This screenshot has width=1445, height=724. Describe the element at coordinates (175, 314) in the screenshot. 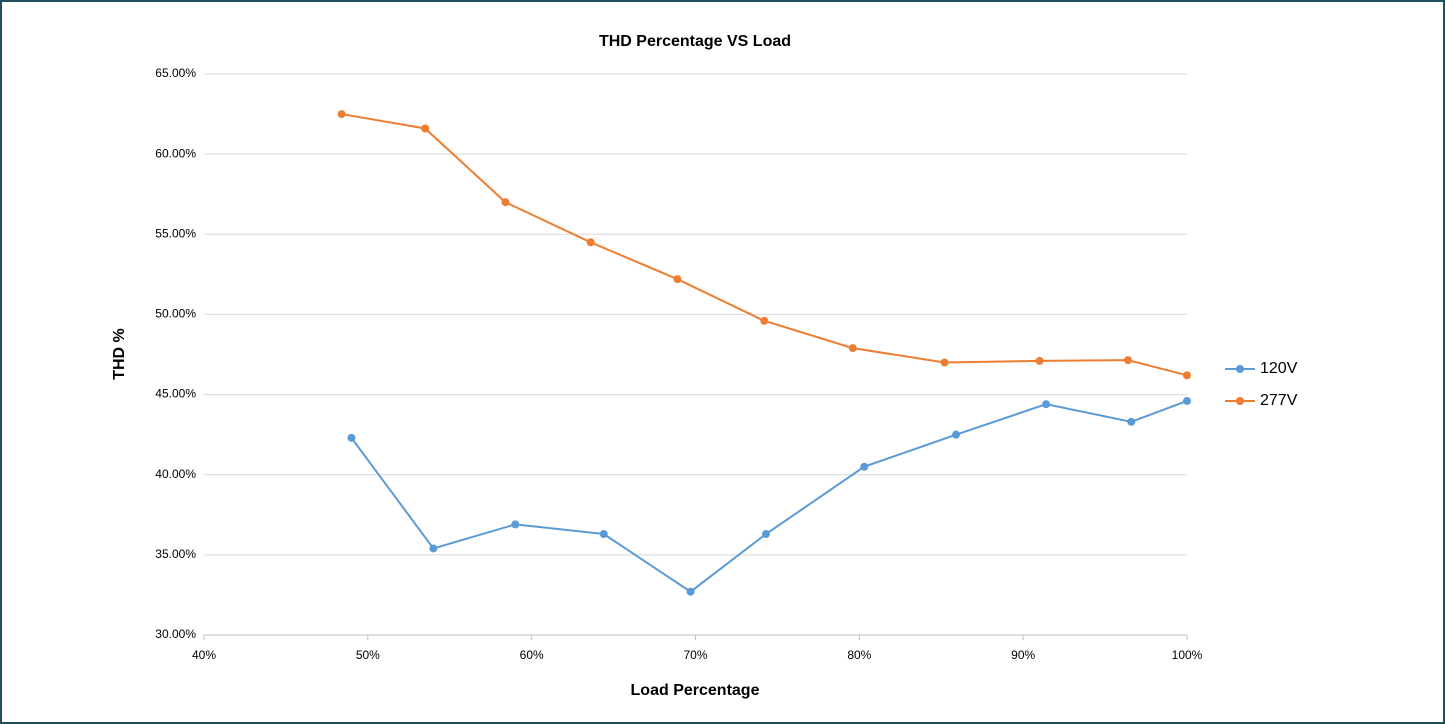

I see `y-tick-label: 50.00%` at that location.